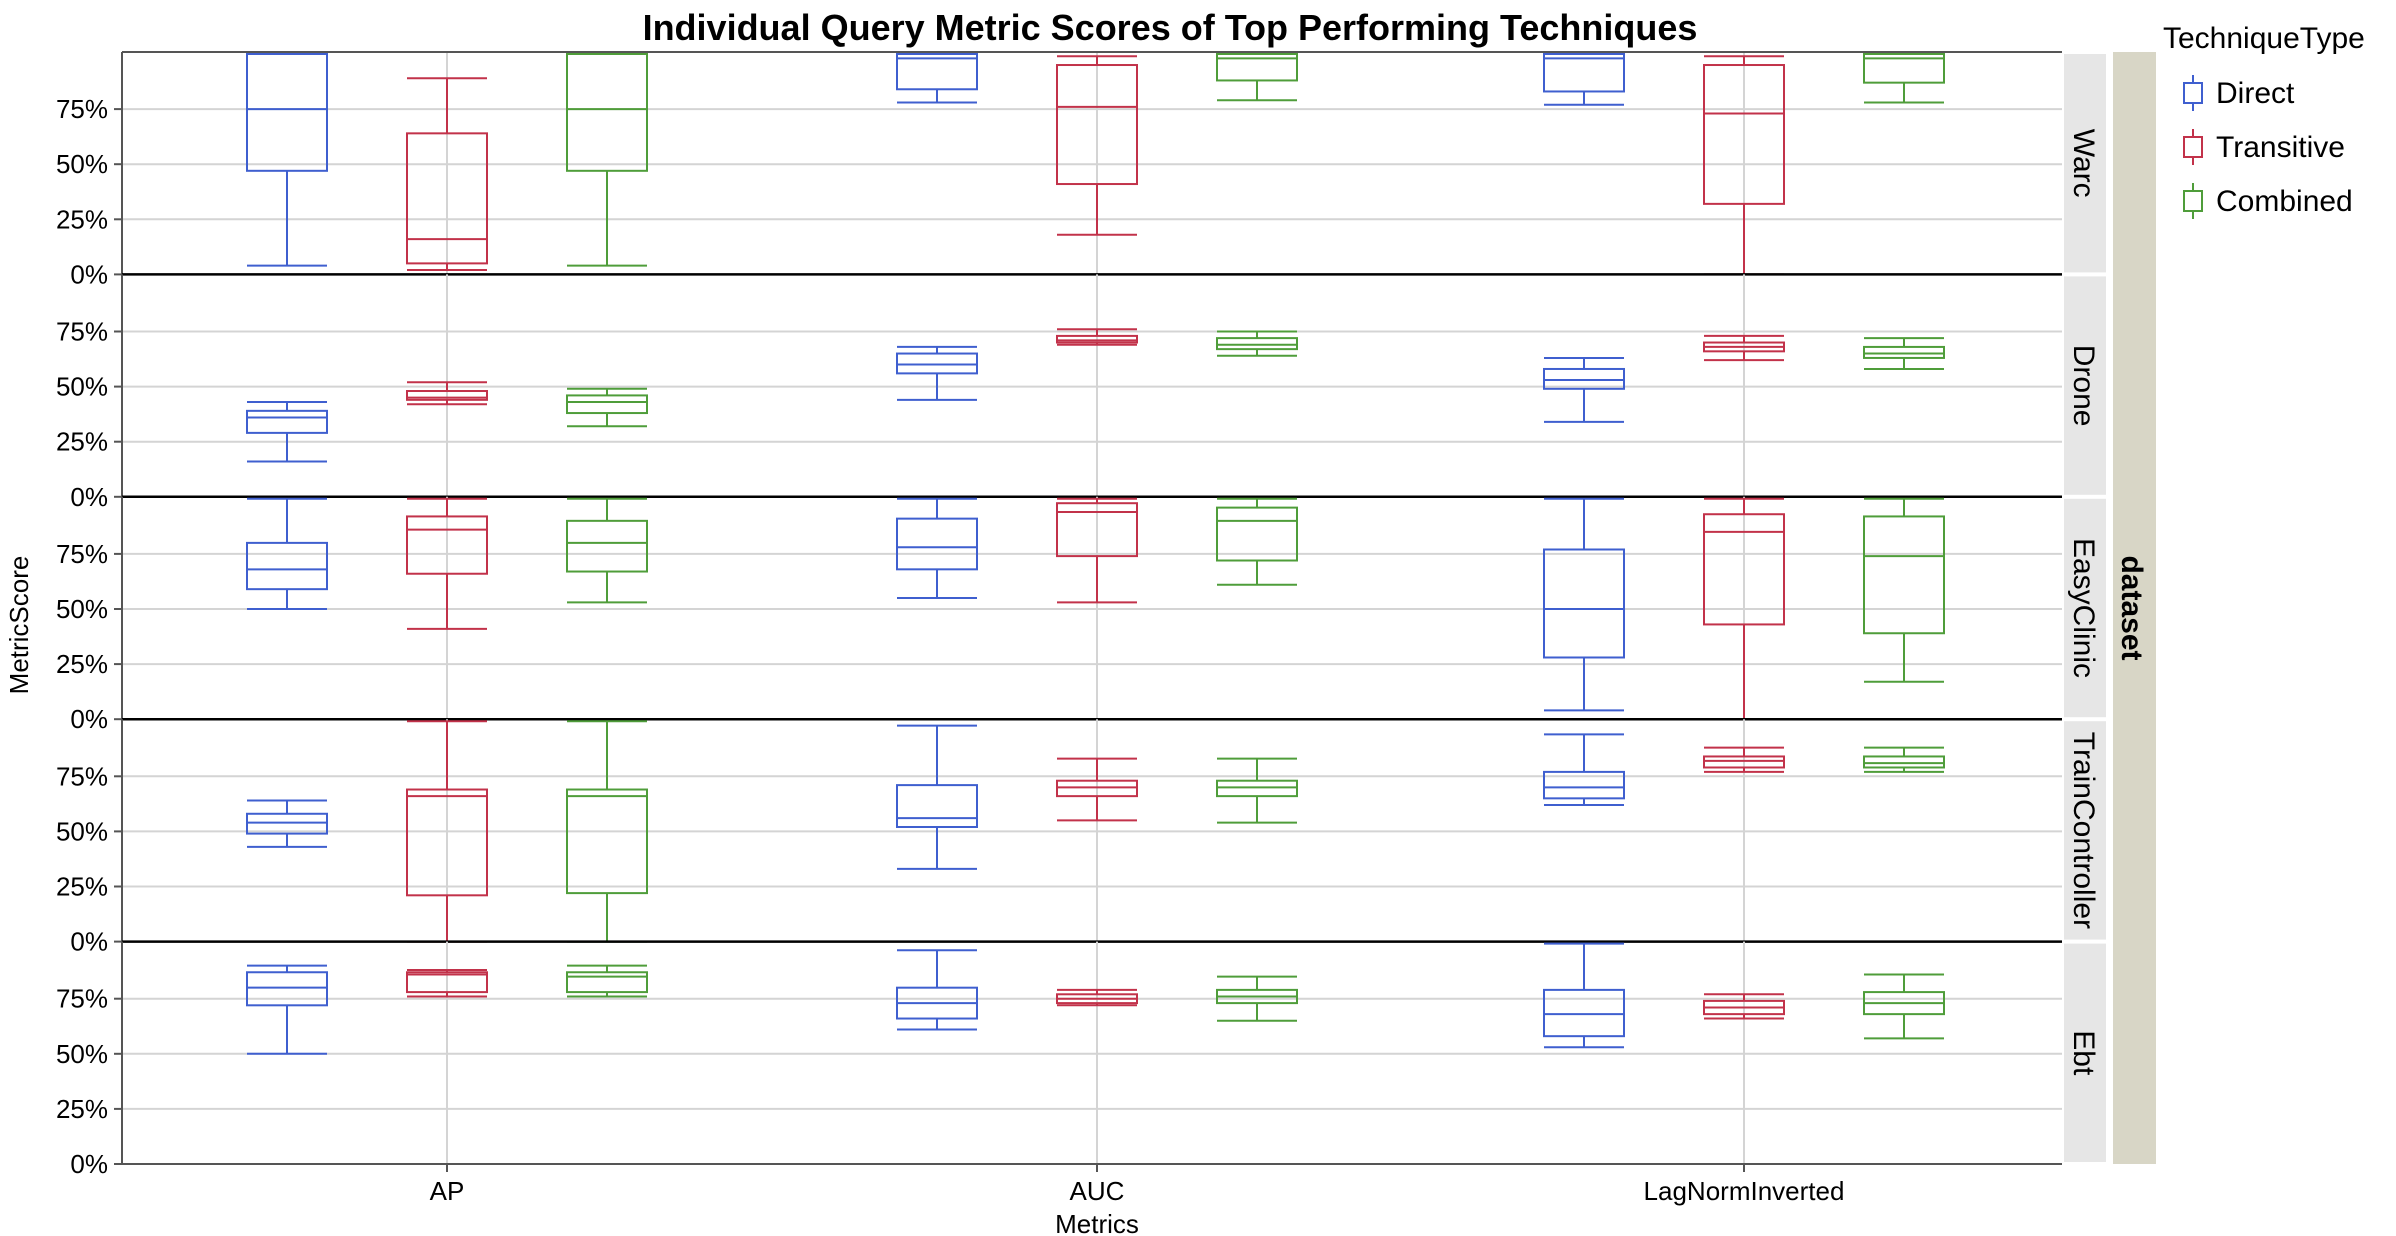 The image size is (2396, 1236). I want to click on box-easyclinic-ap-transitive, so click(447, 563).